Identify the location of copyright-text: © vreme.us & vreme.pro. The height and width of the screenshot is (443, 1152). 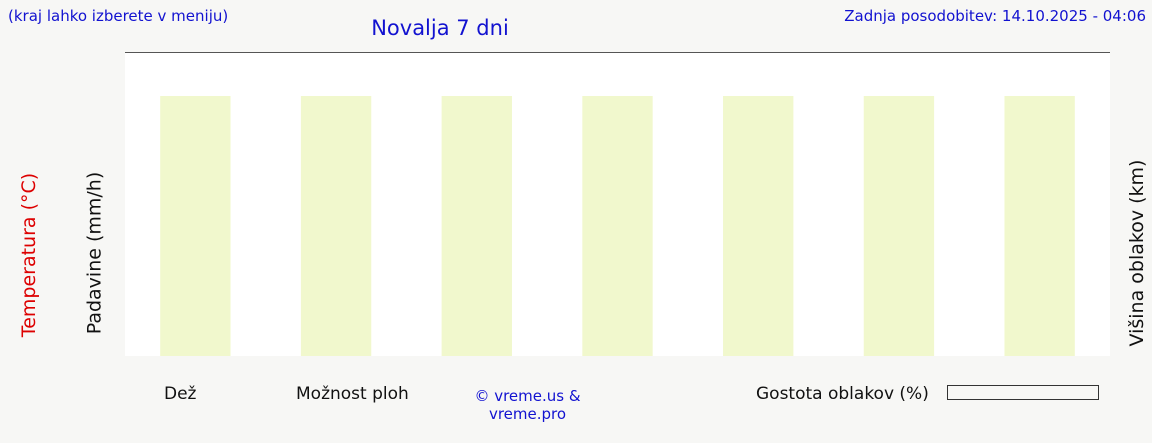
(527, 405).